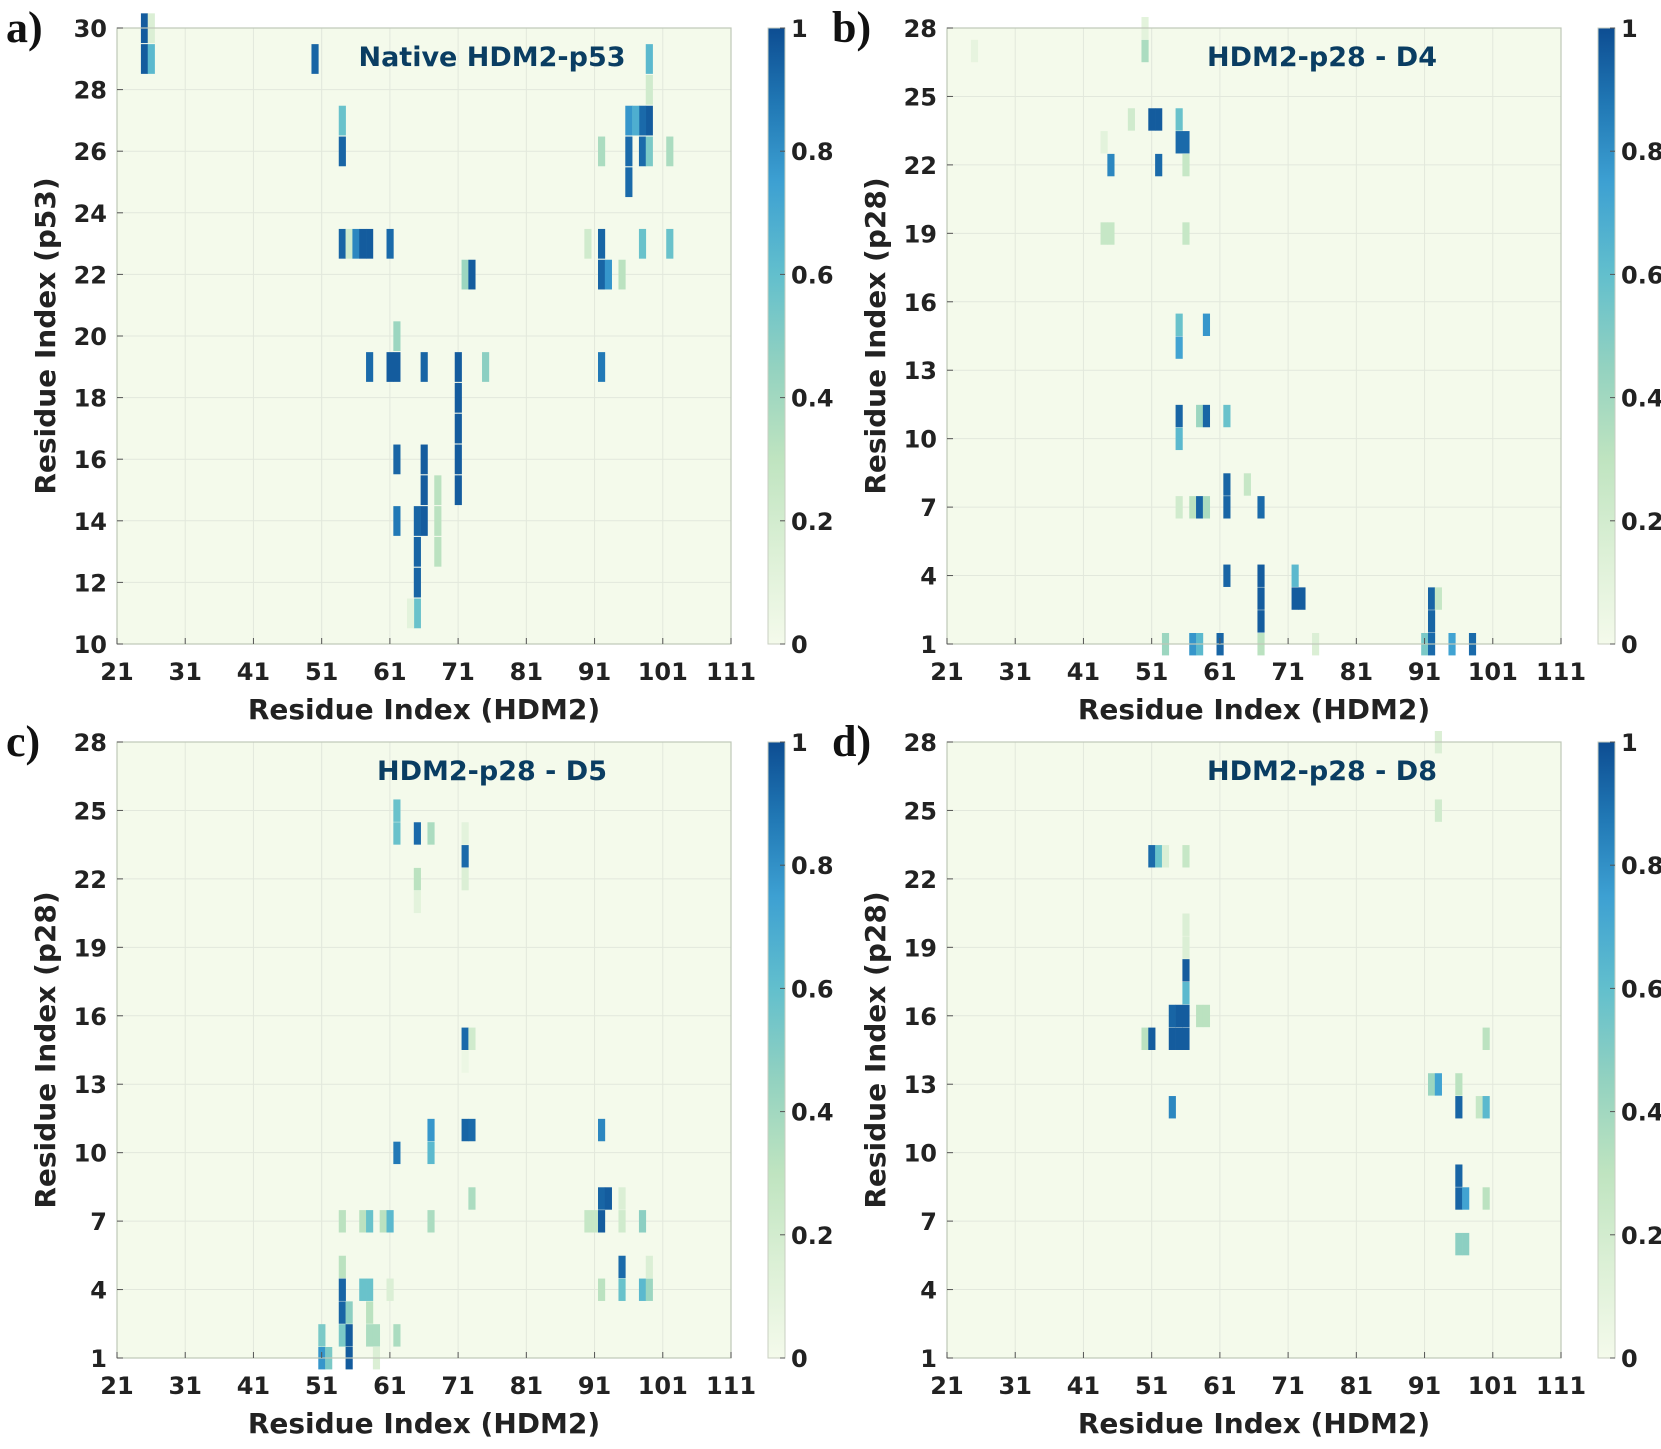  Describe the element at coordinates (1083, 672) in the screenshot. I see `x-tick-label: 41` at that location.